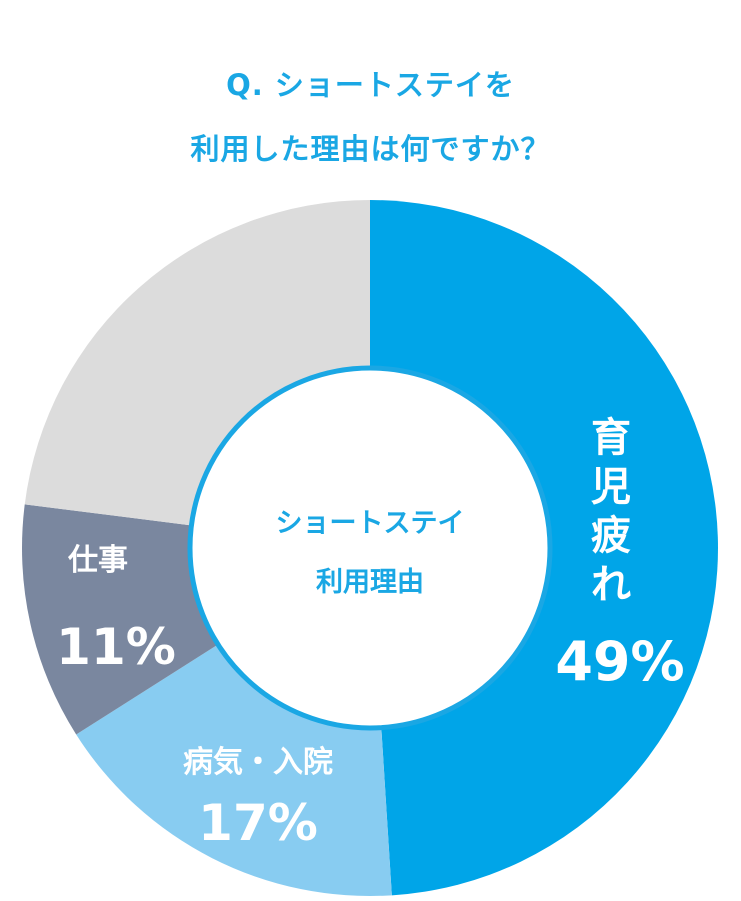  What do you see at coordinates (611, 438) in the screenshot?
I see `slice-label-childcare-char-1: 育` at bounding box center [611, 438].